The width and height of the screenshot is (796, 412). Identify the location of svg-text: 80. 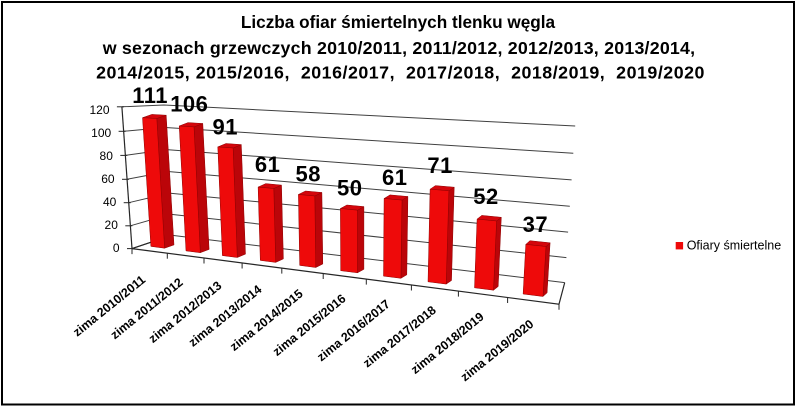
(107, 156).